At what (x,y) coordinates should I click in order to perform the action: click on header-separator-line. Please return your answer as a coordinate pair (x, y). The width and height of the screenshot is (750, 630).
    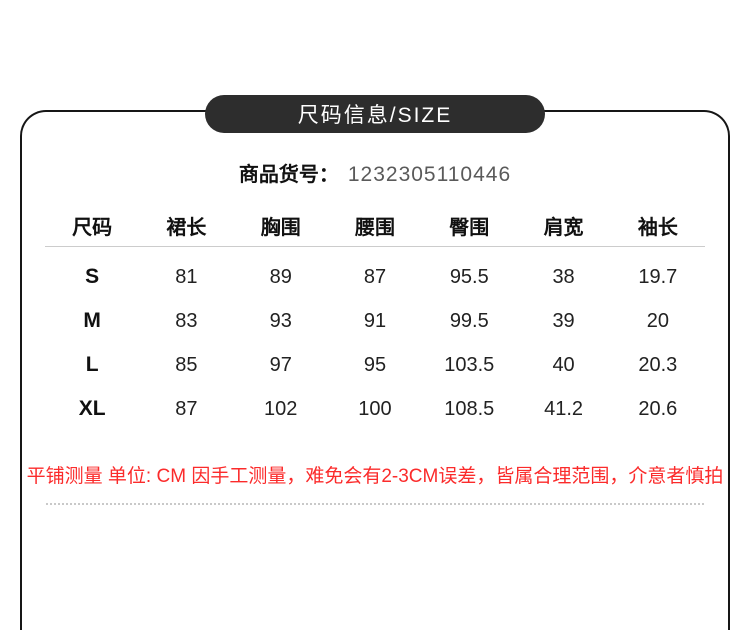
    Looking at the image, I should click on (375, 246).